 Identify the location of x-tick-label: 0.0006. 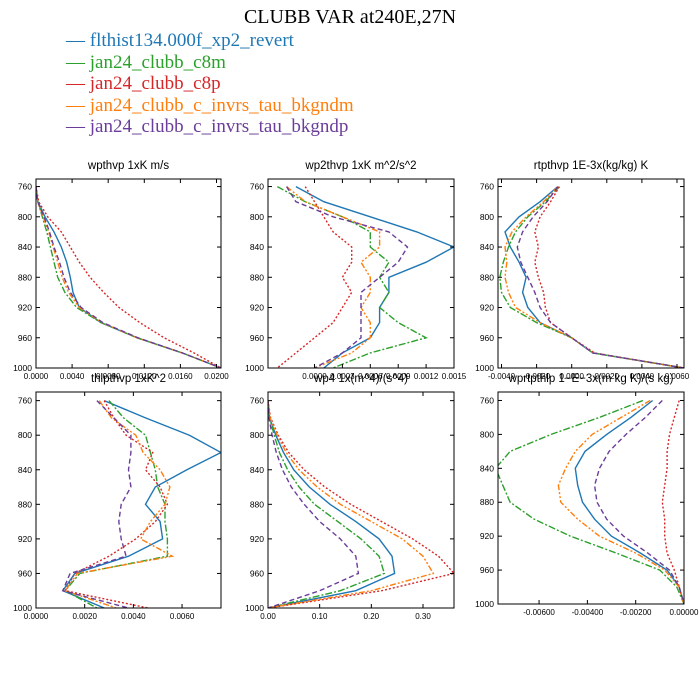
(370, 376).